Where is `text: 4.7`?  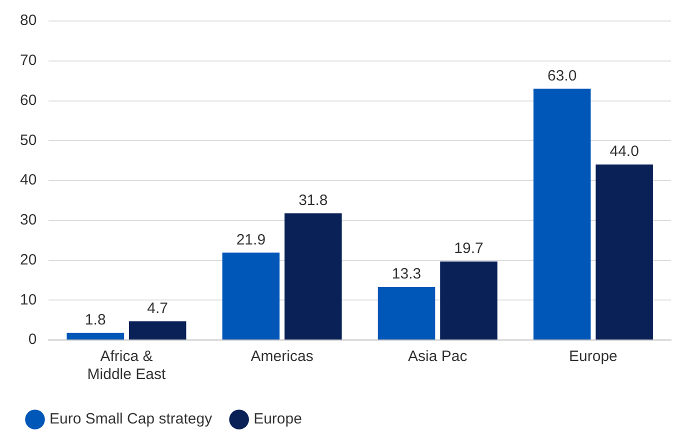
text: 4.7 is located at coordinates (157, 308).